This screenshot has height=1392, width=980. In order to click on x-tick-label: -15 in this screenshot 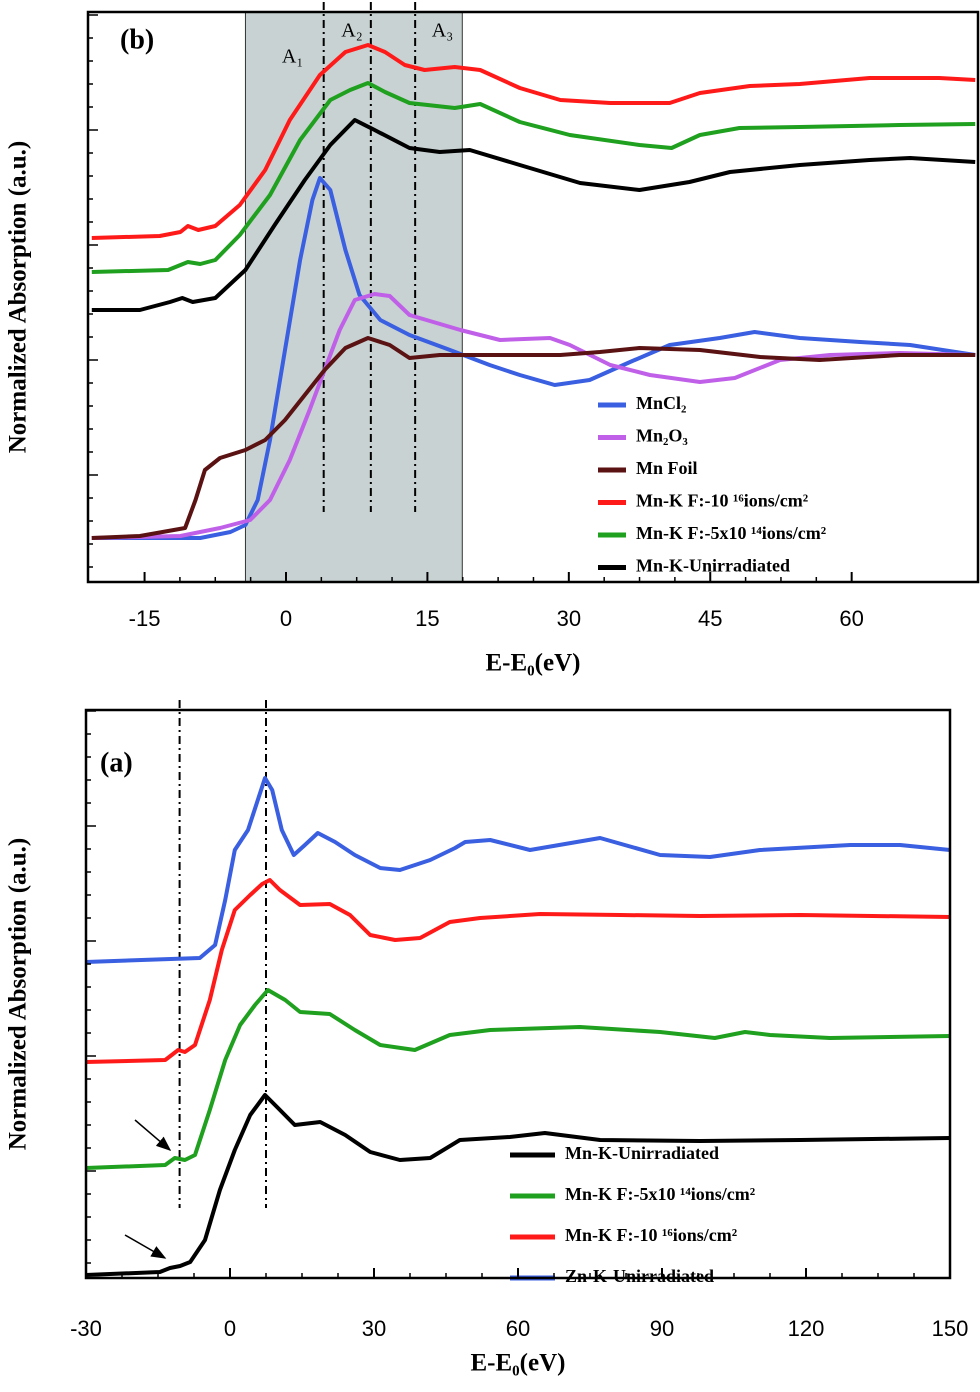, I will do `click(145, 618)`.